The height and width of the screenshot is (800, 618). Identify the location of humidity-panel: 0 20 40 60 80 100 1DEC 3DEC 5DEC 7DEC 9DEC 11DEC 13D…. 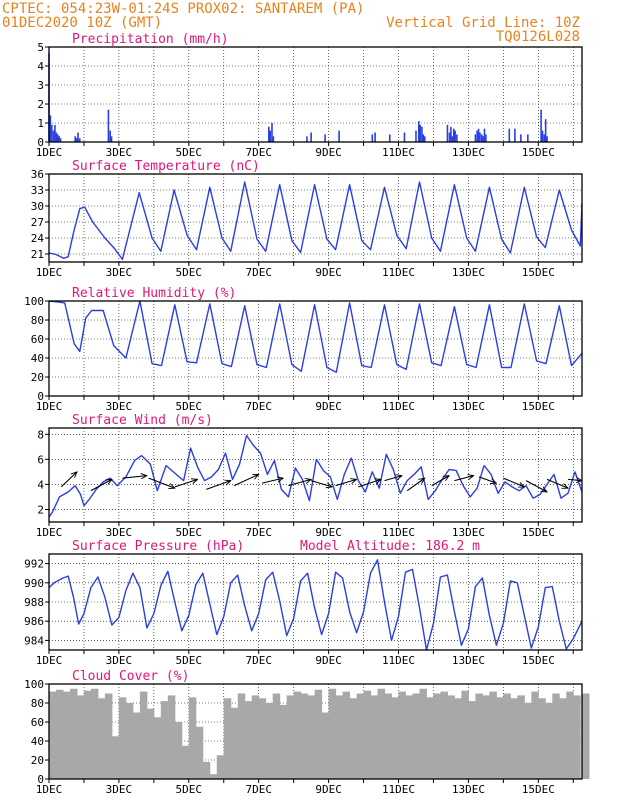
(303, 349).